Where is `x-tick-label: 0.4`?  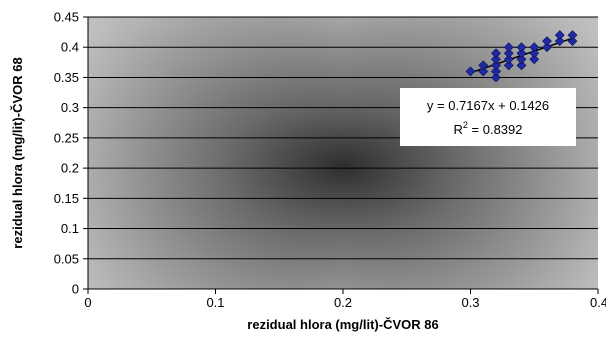
x-tick-label: 0.4 is located at coordinates (598, 302).